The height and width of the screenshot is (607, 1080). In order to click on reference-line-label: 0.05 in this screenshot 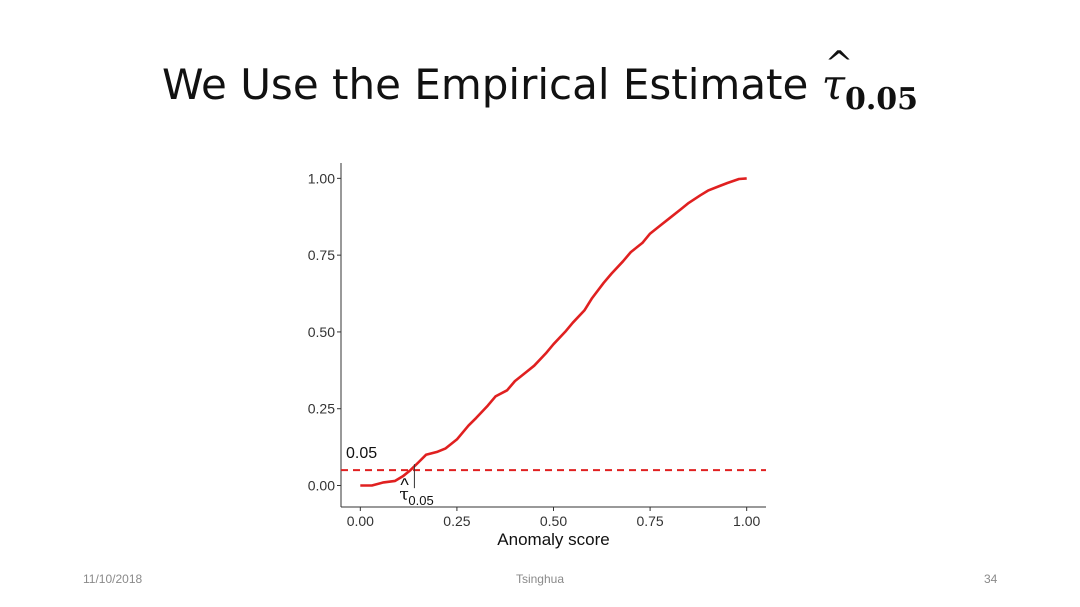, I will do `click(361, 453)`.